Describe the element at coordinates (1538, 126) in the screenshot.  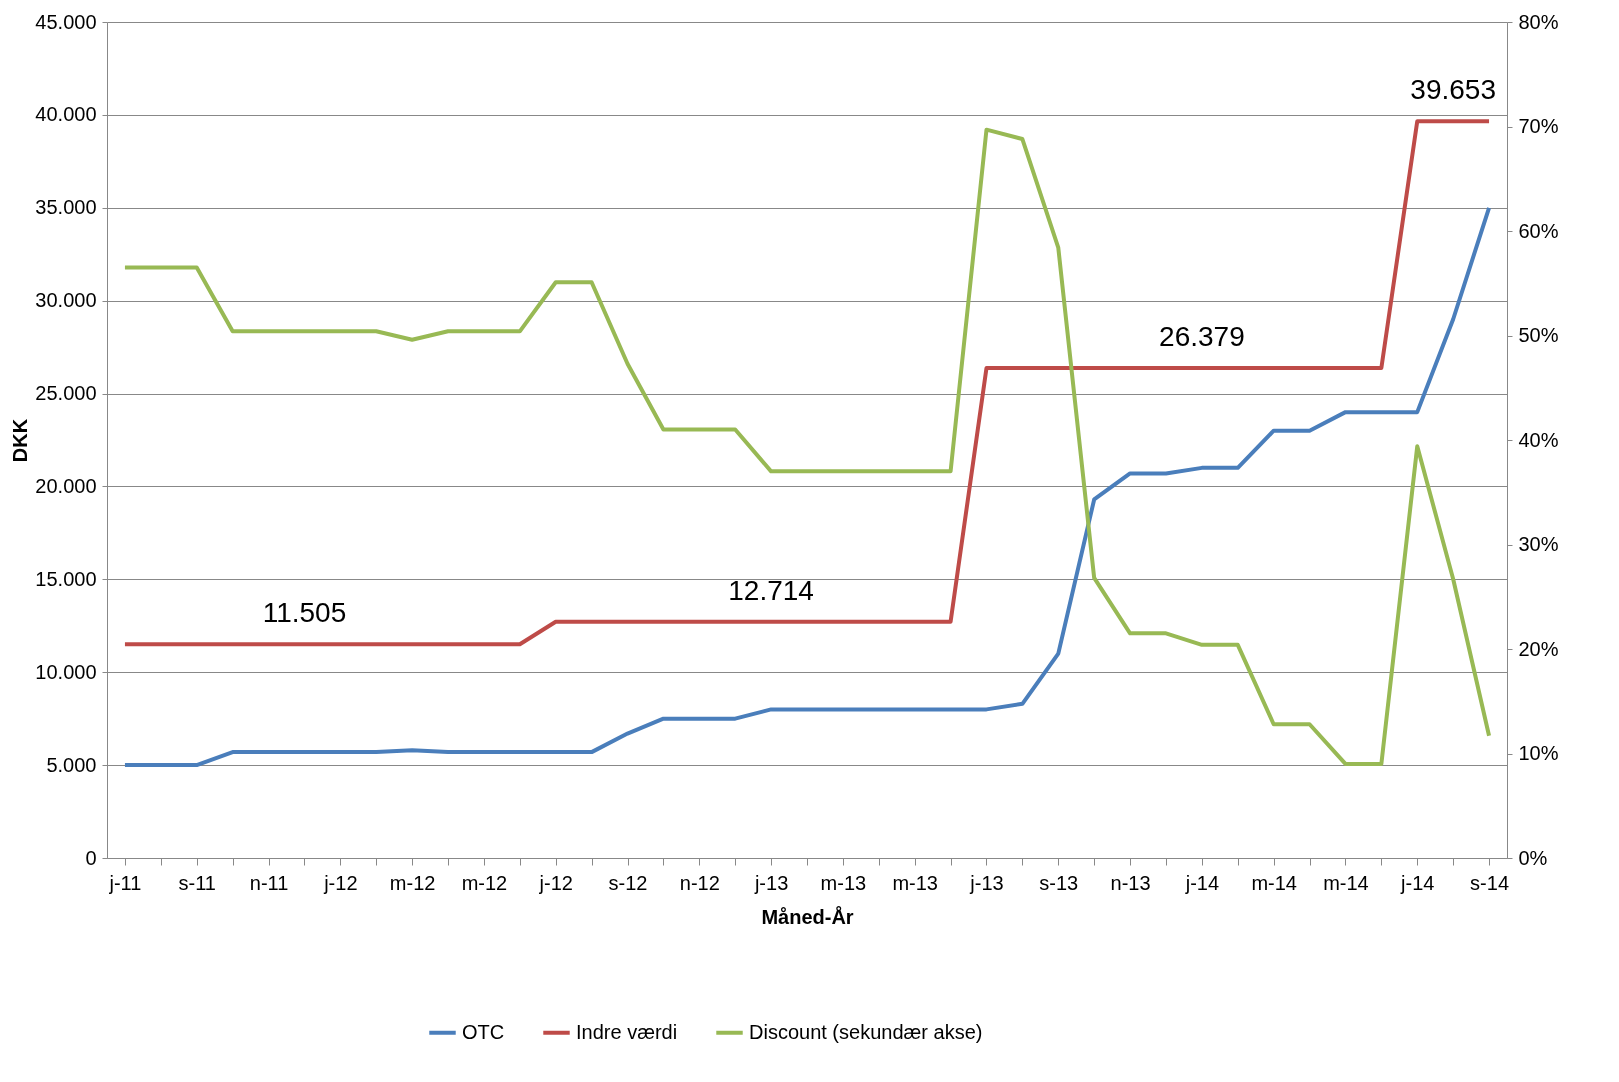
I see `y2-tick-label: 70%` at that location.